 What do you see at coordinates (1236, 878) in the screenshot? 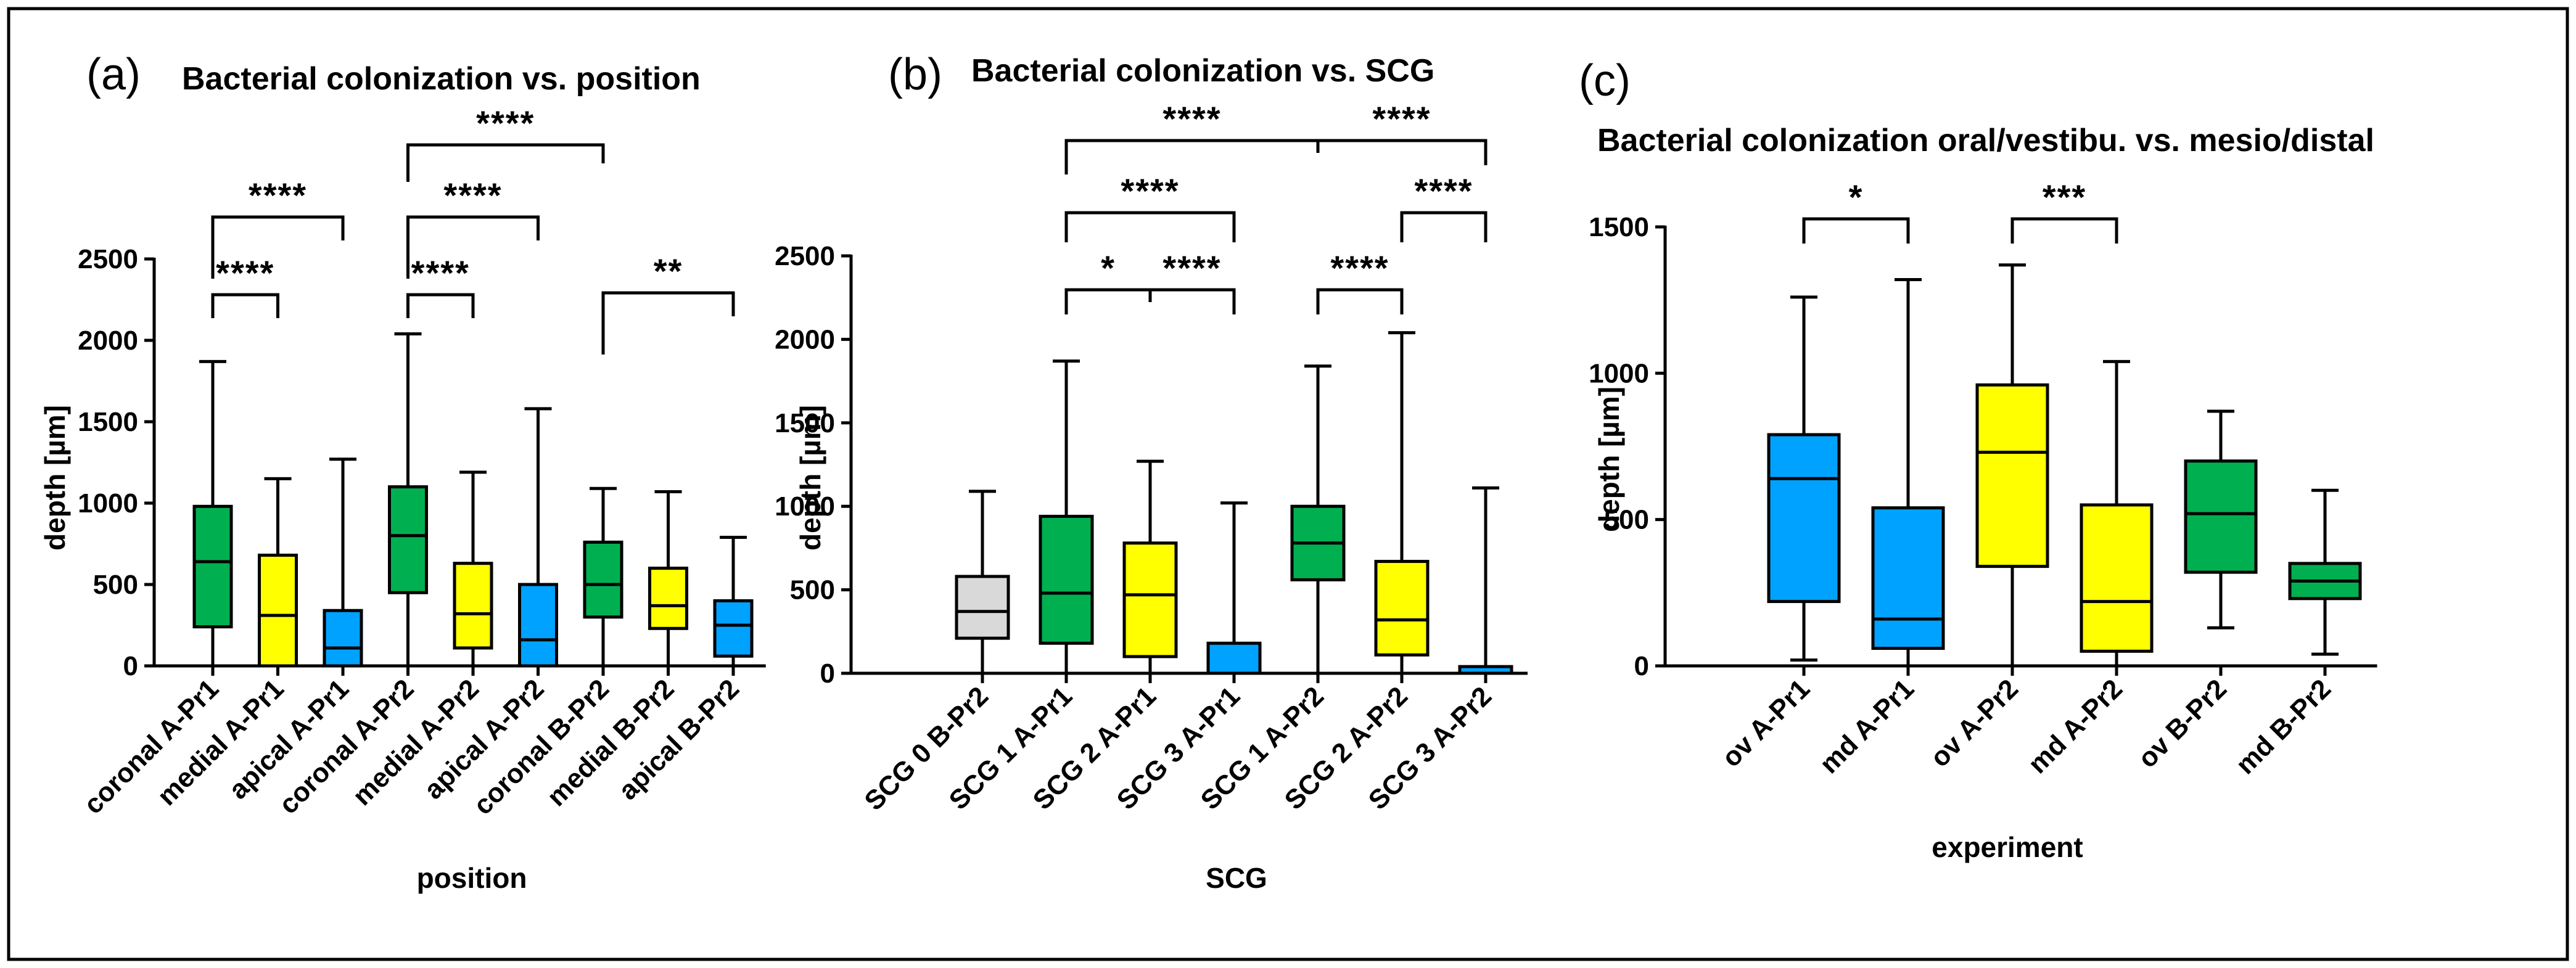
I see `panel-b-xlabel: SCG` at bounding box center [1236, 878].